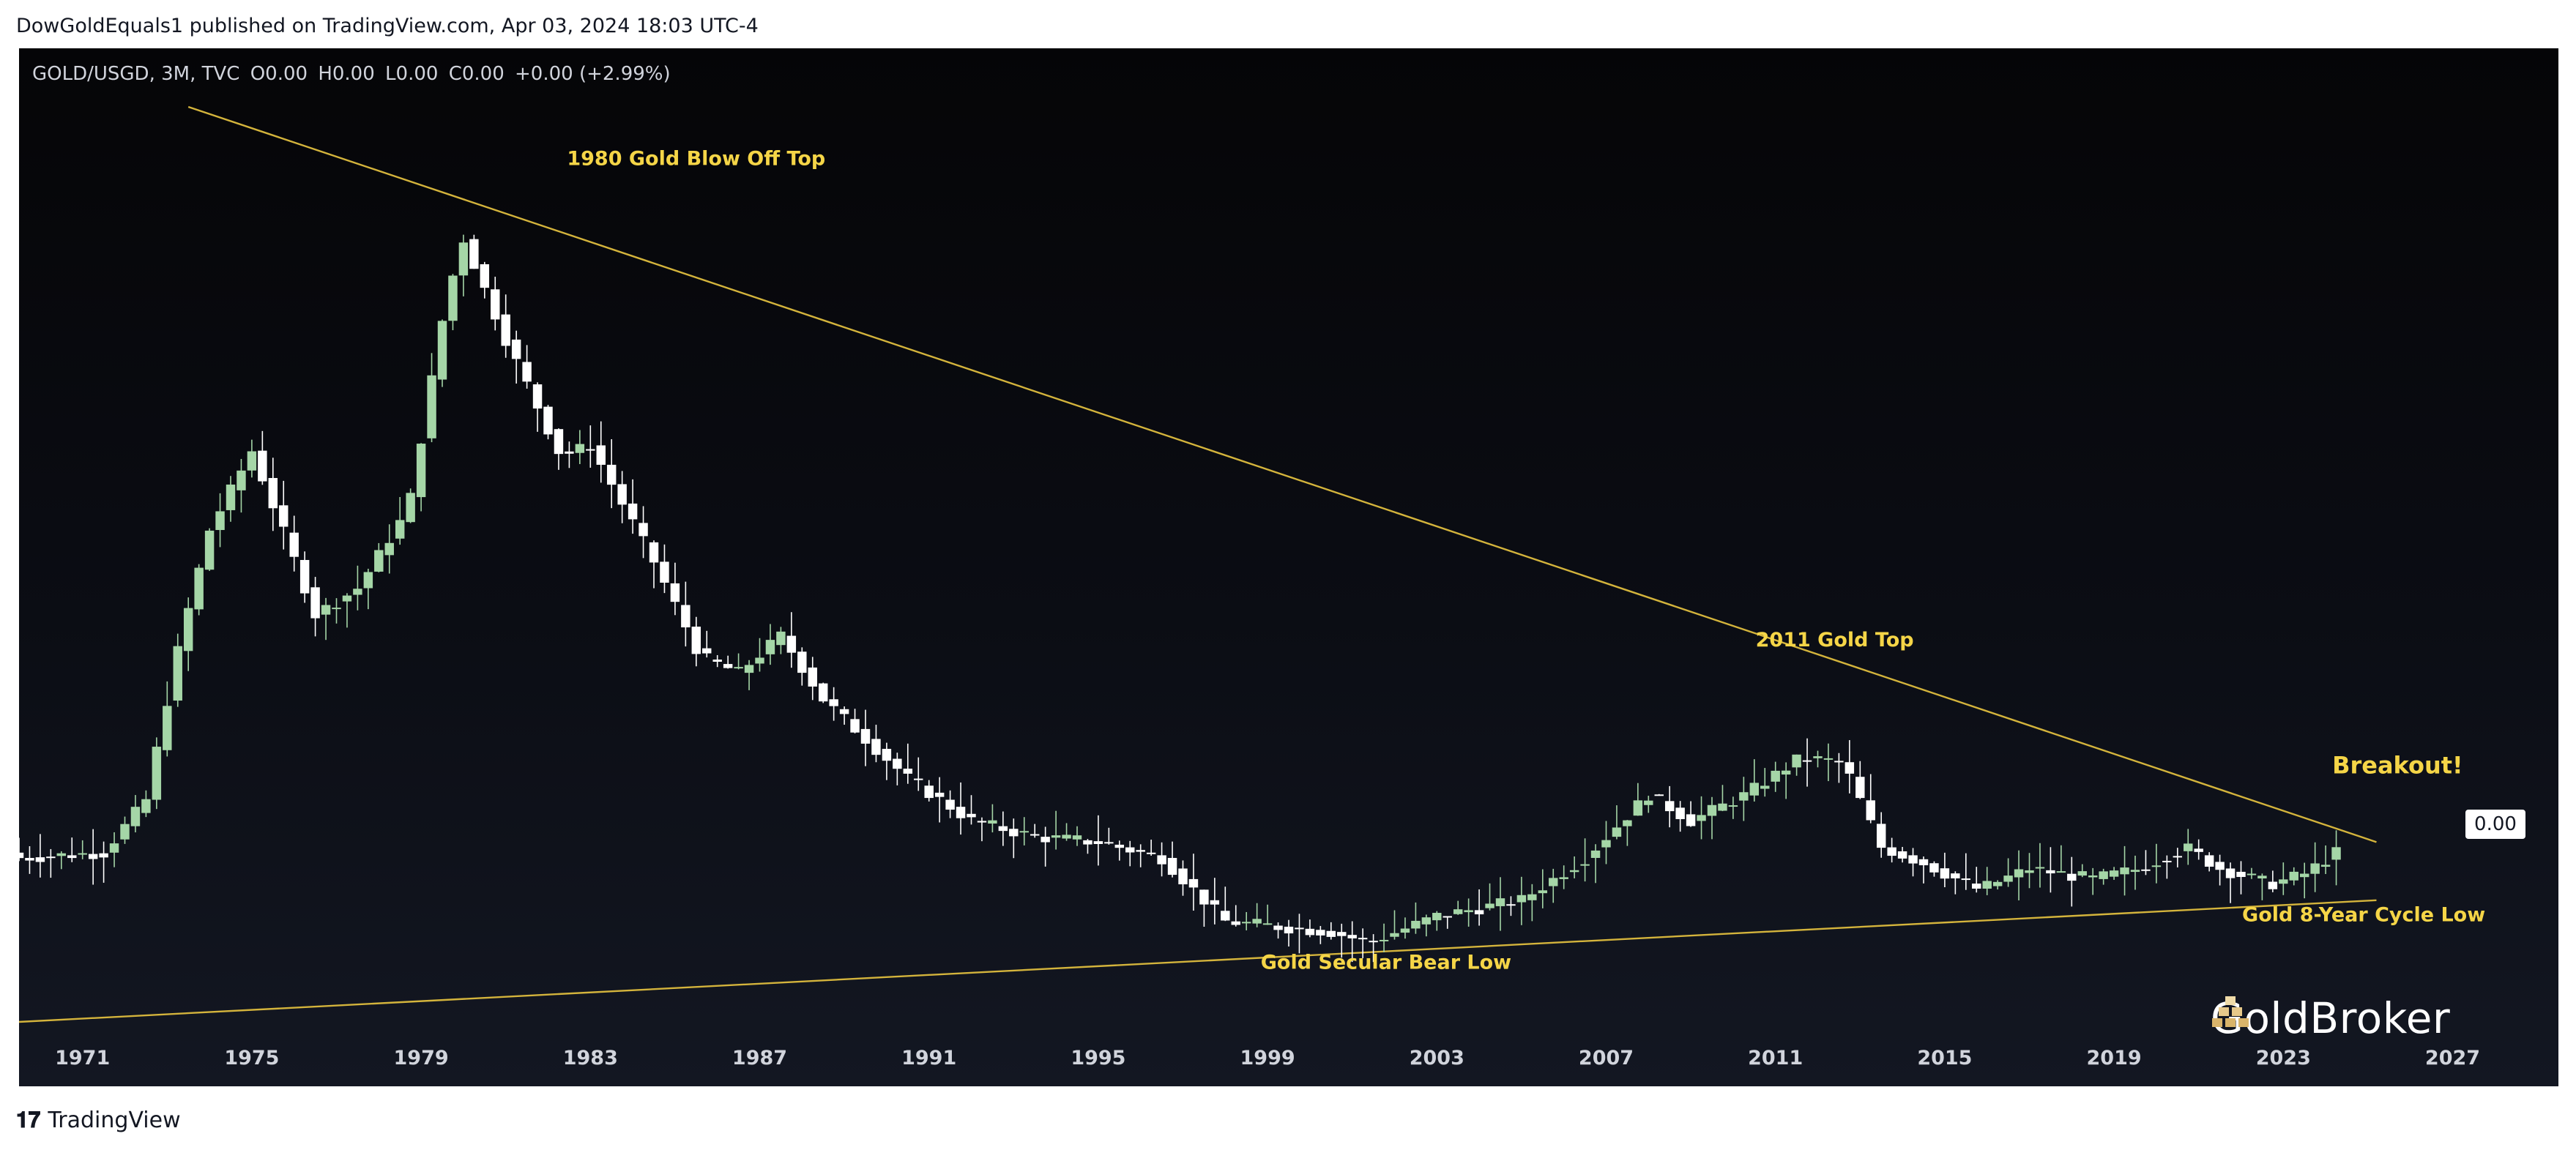 The height and width of the screenshot is (1150, 2576). I want to click on legend-change: +0.00 (+2.99%), so click(593, 74).